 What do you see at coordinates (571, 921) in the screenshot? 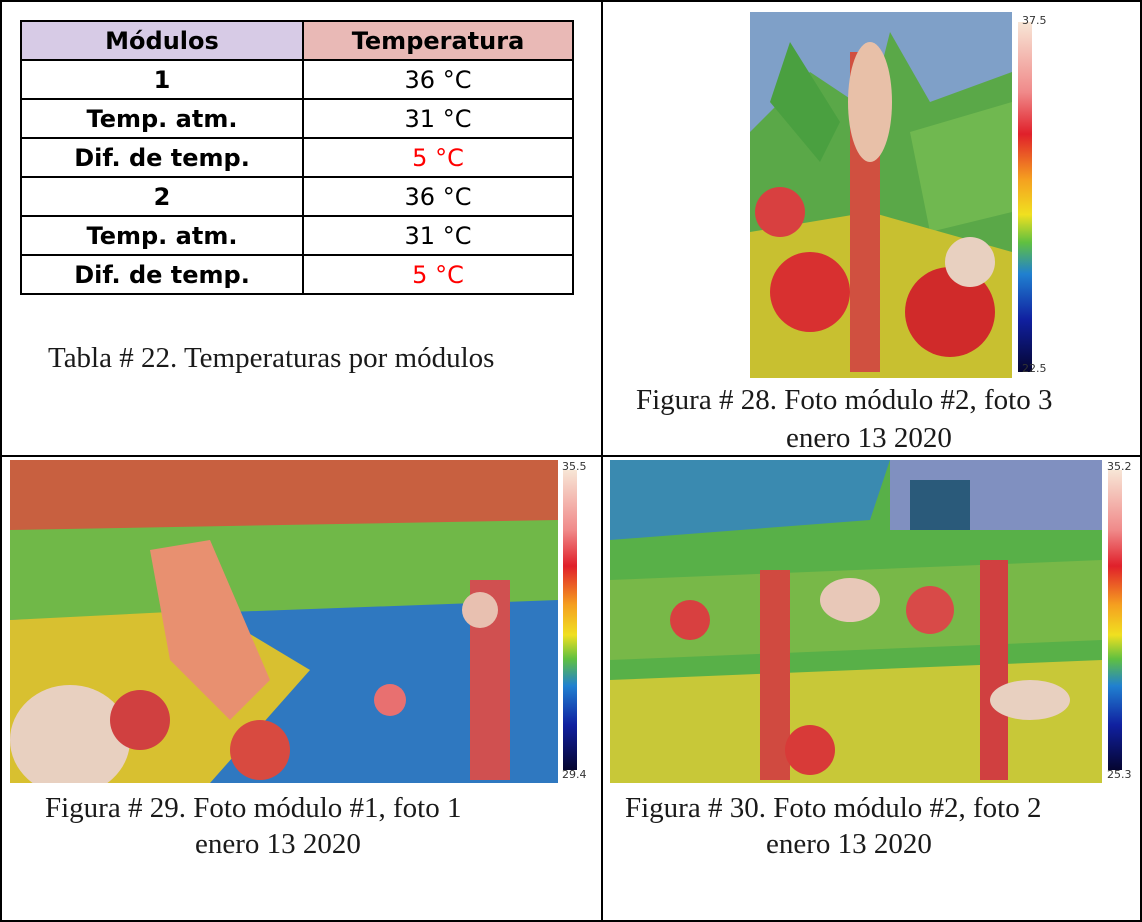
I see `grid-line-bottom` at bounding box center [571, 921].